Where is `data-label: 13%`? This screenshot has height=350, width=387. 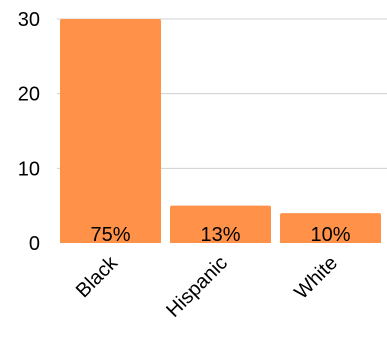 data-label: 13% is located at coordinates (220, 235).